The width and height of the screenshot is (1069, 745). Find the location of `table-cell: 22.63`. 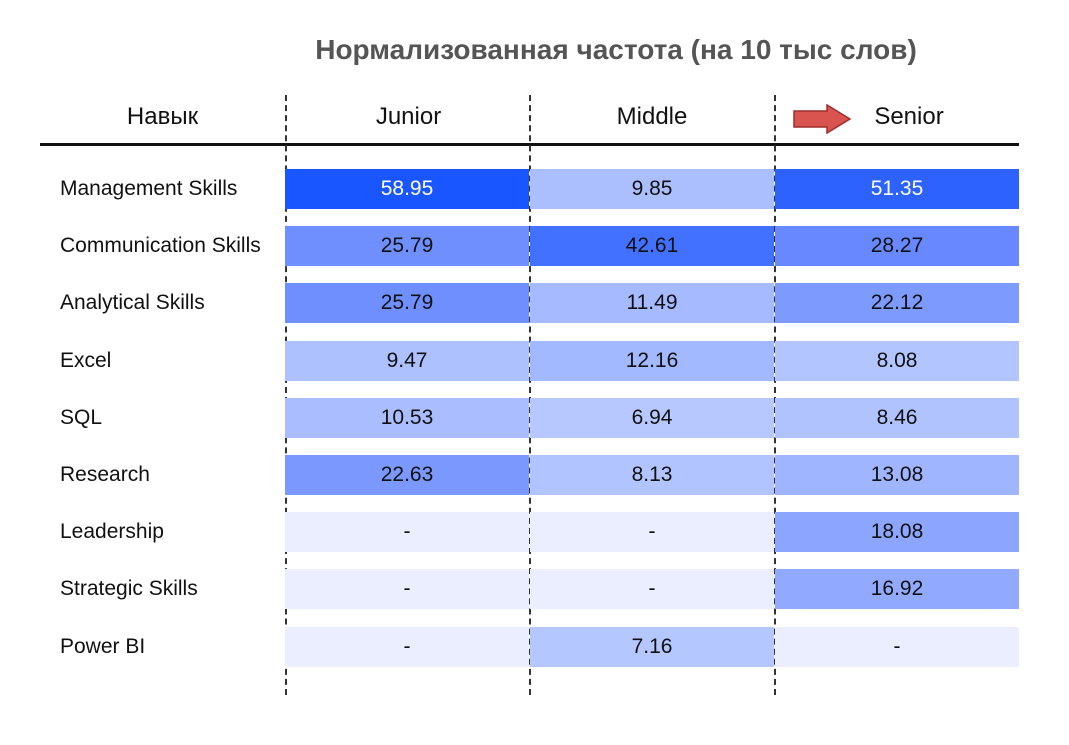

table-cell: 22.63 is located at coordinates (407, 475).